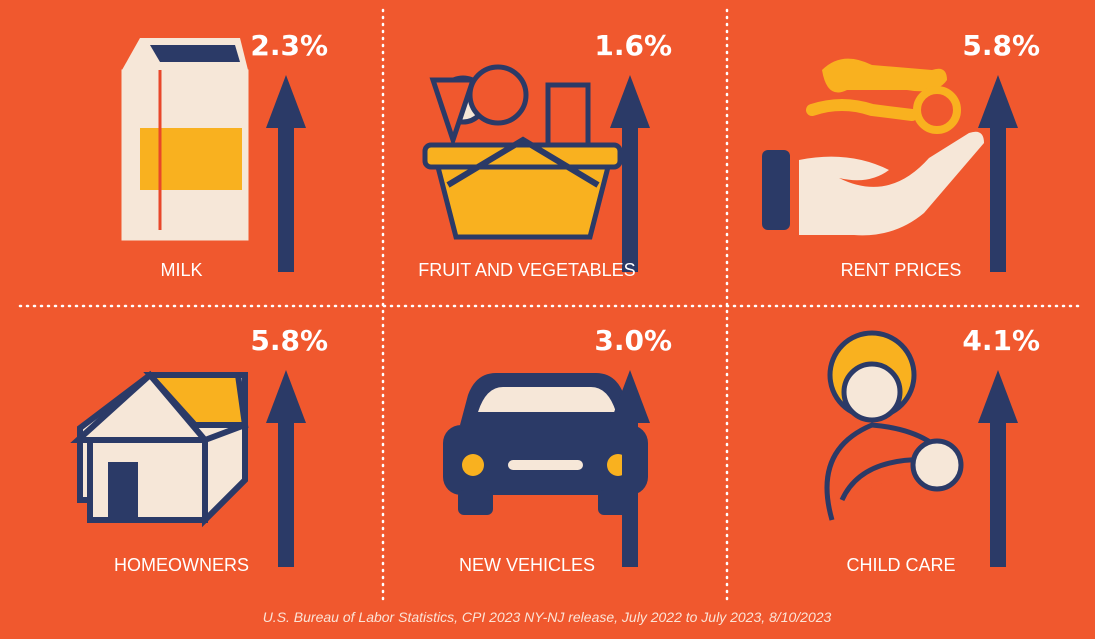 This screenshot has width=1095, height=639. What do you see at coordinates (181, 565) in the screenshot?
I see `item-label: HOMEOWNERS` at bounding box center [181, 565].